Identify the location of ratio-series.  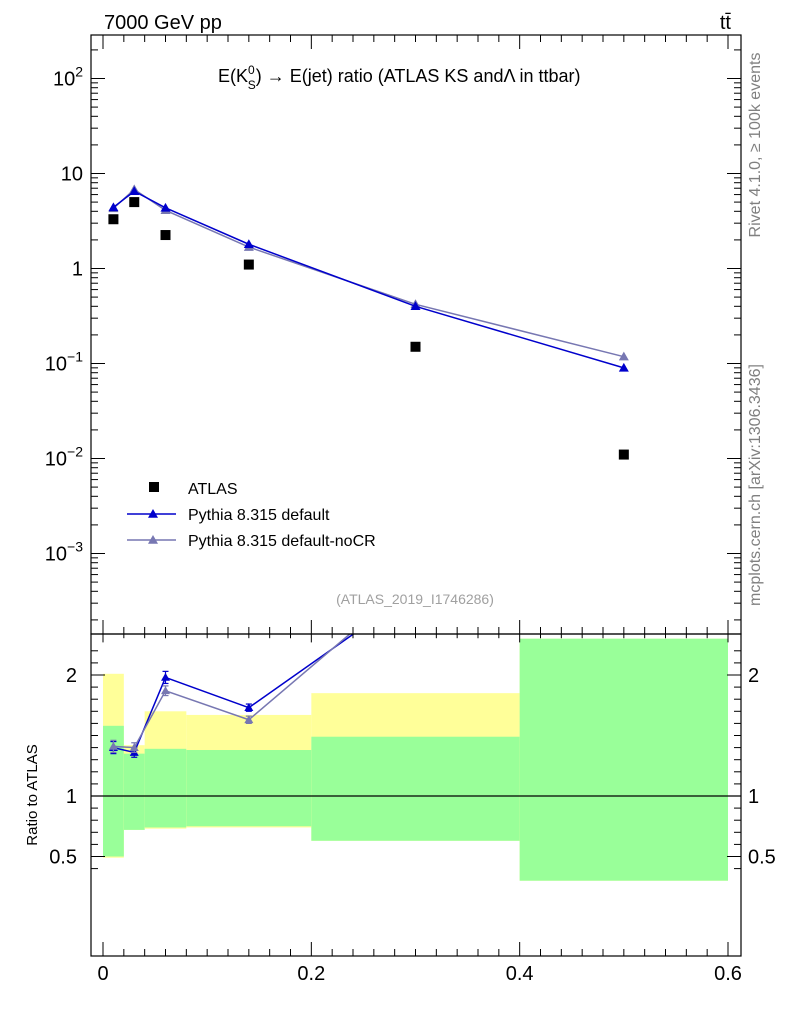
(231, 696).